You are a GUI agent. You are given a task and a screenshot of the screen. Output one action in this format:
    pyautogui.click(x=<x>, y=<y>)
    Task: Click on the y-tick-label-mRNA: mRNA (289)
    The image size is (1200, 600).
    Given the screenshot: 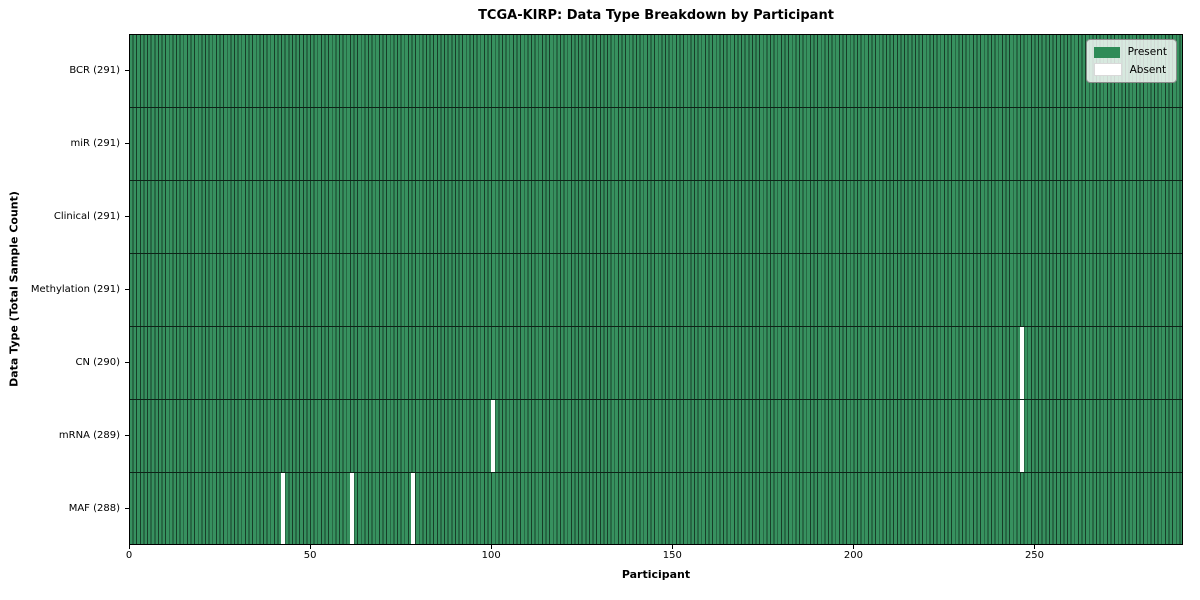 What is the action you would take?
    pyautogui.click(x=89, y=435)
    